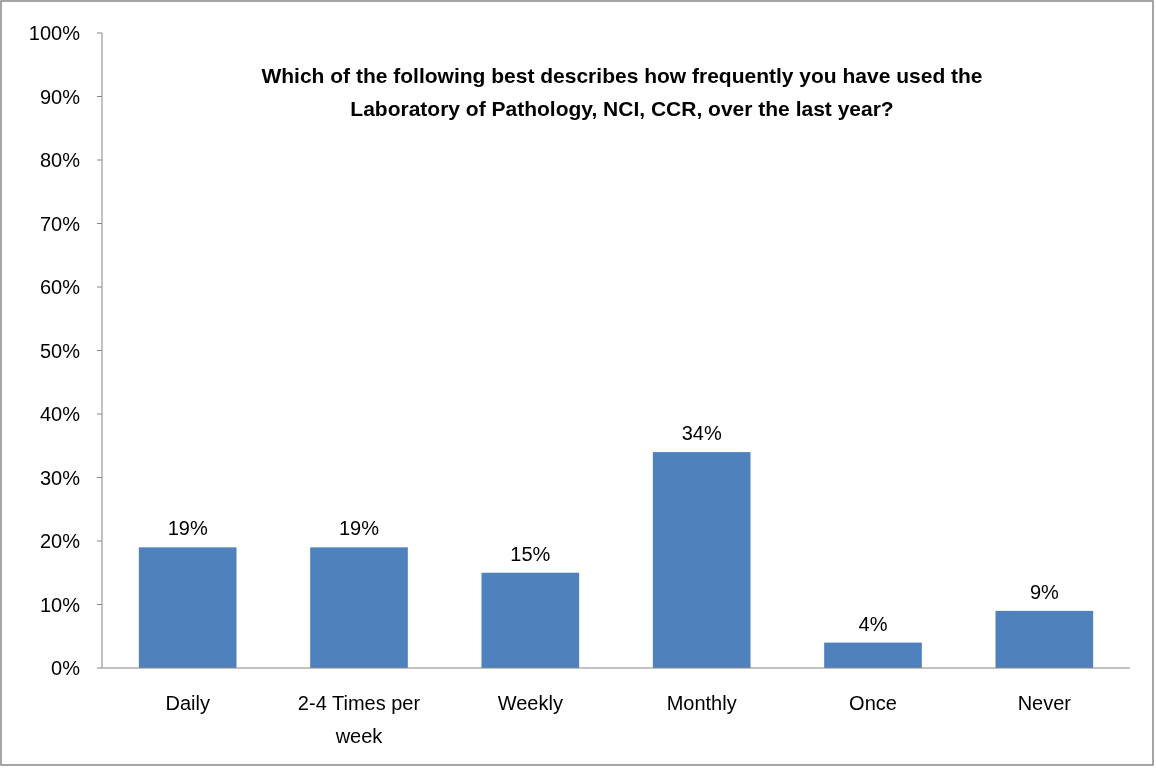 The height and width of the screenshot is (768, 1156). What do you see at coordinates (60, 223) in the screenshot?
I see `y-tick-label: 70%` at bounding box center [60, 223].